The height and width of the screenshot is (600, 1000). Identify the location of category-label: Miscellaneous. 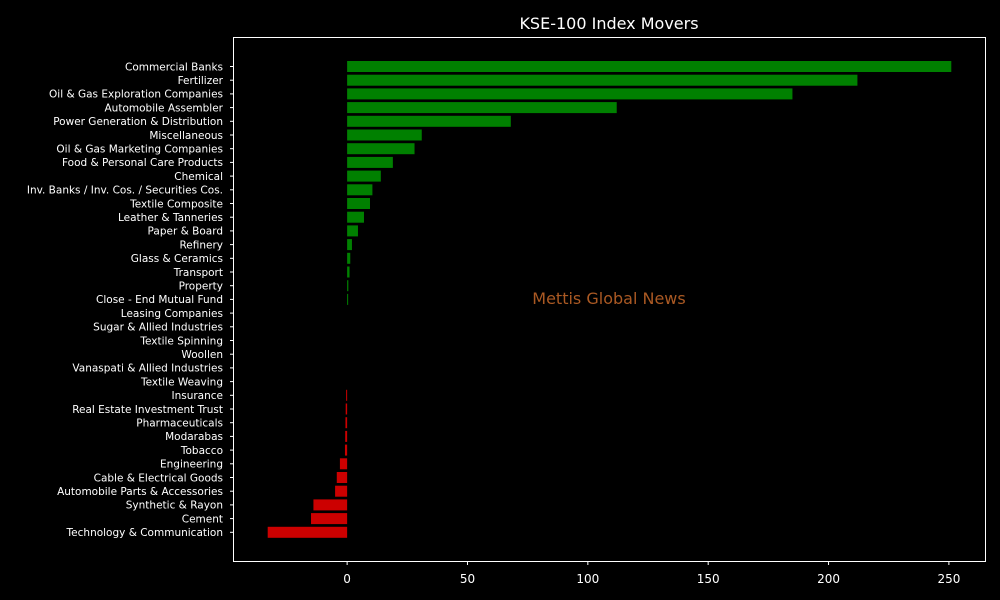
(186, 136).